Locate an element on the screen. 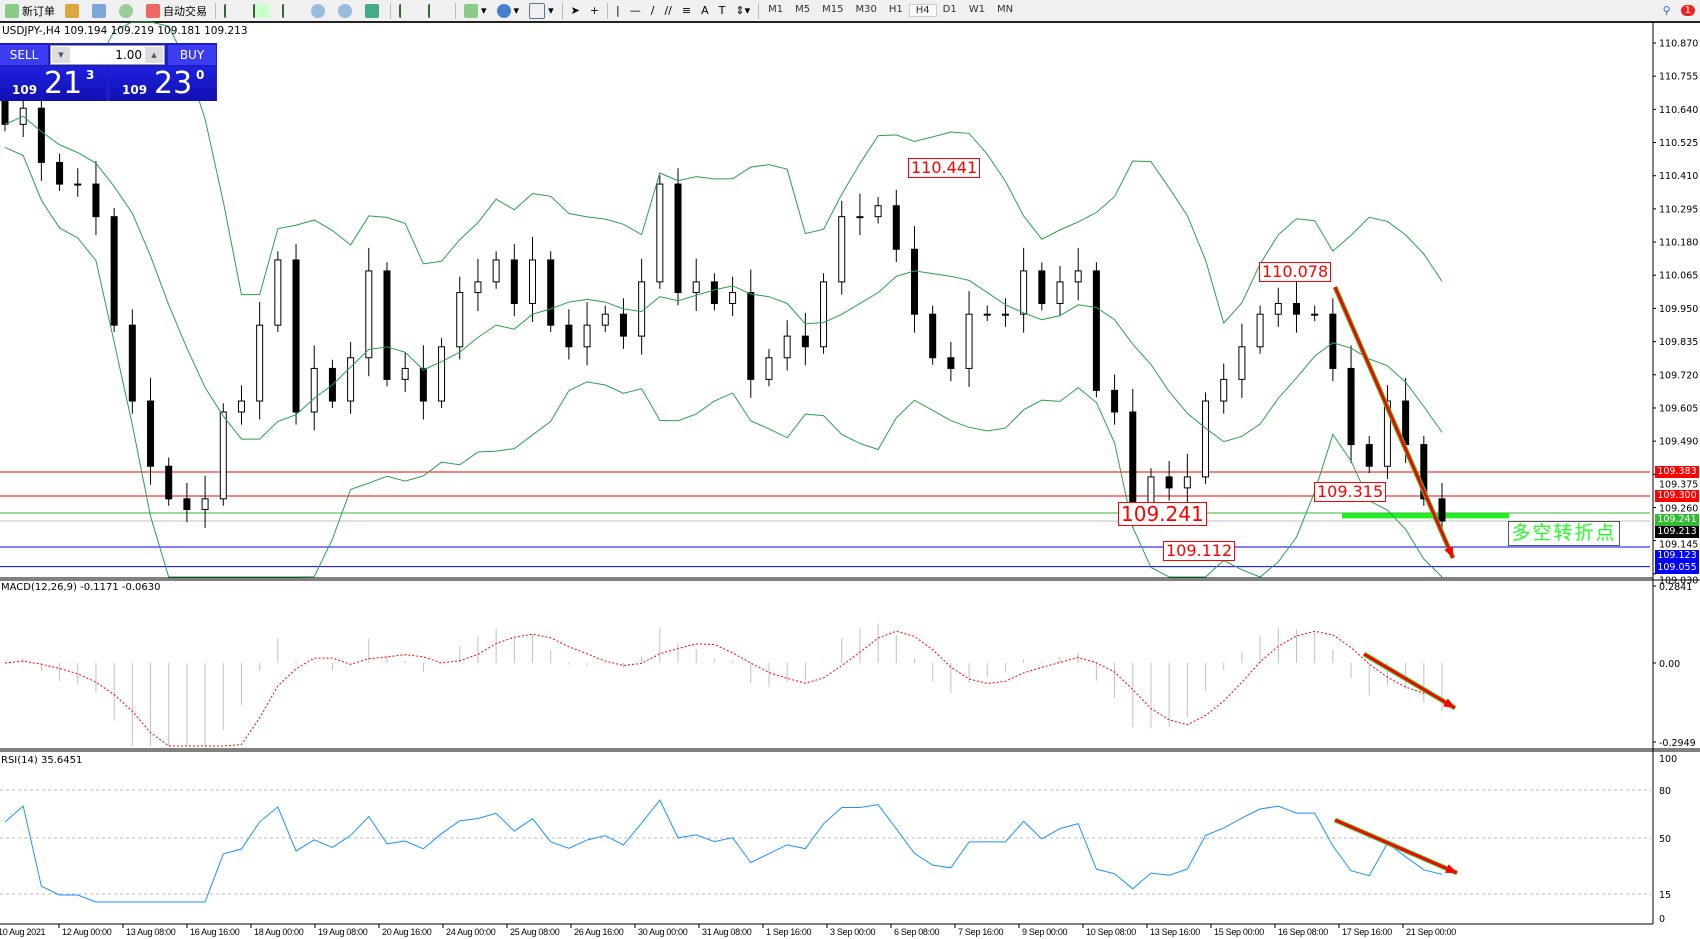  text-label-icon: T is located at coordinates (722, 10).